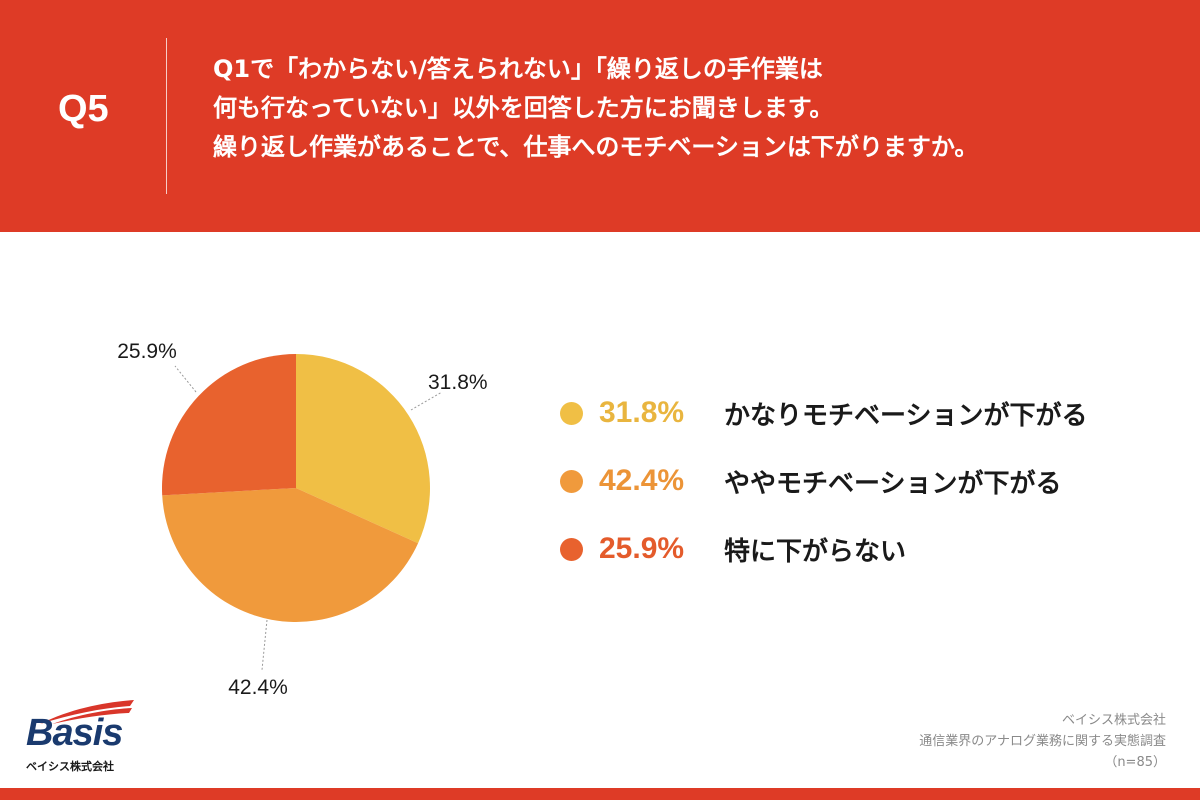 Image resolution: width=1200 pixels, height=800 pixels. Describe the element at coordinates (458, 382) in the screenshot. I see `pie-label-1: 31.8%` at that location.